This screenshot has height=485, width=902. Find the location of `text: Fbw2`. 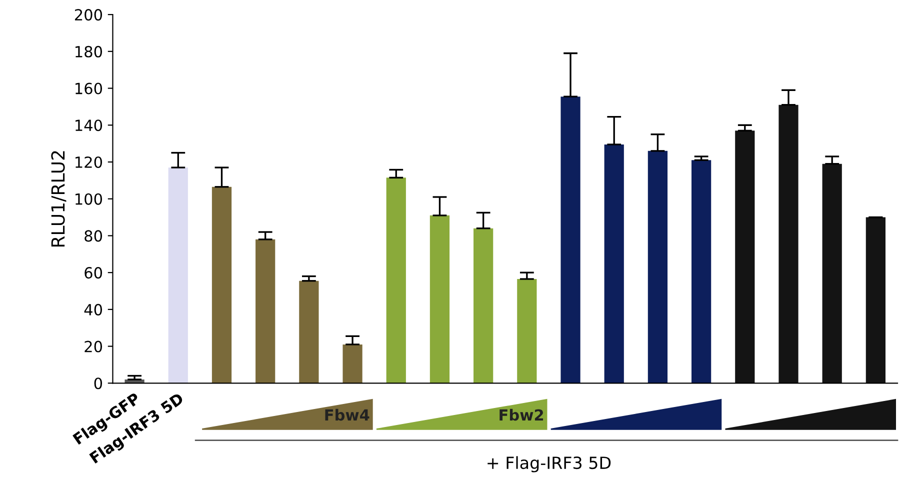

text: Fbw2 is located at coordinates (522, 414).